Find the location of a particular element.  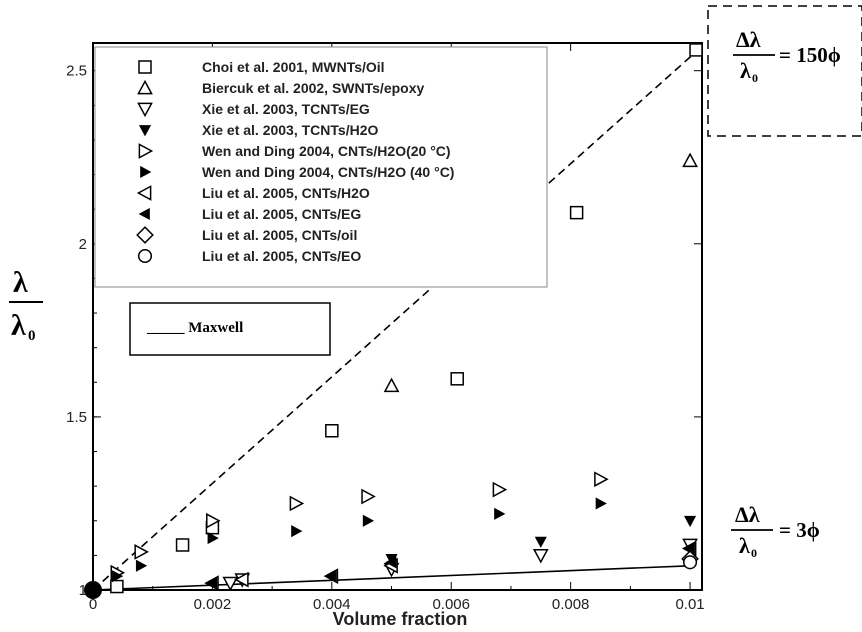

maxwell-line is located at coordinates (391, 577).